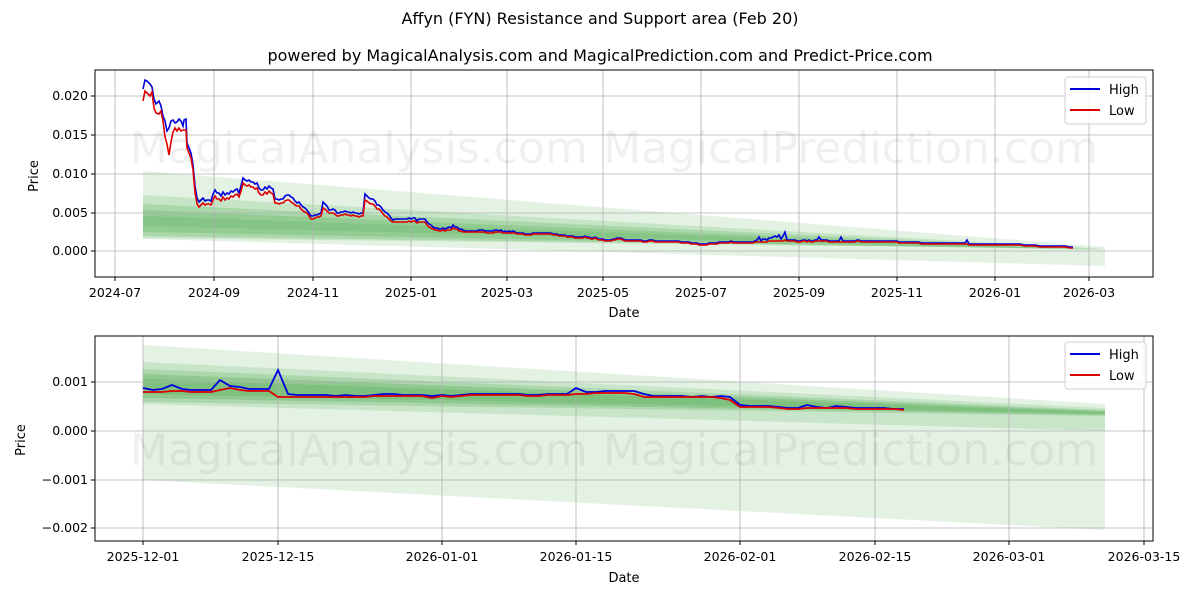 Image resolution: width=1200 pixels, height=600 pixels. I want to click on bottom-legend: High Low, so click(1105, 365).